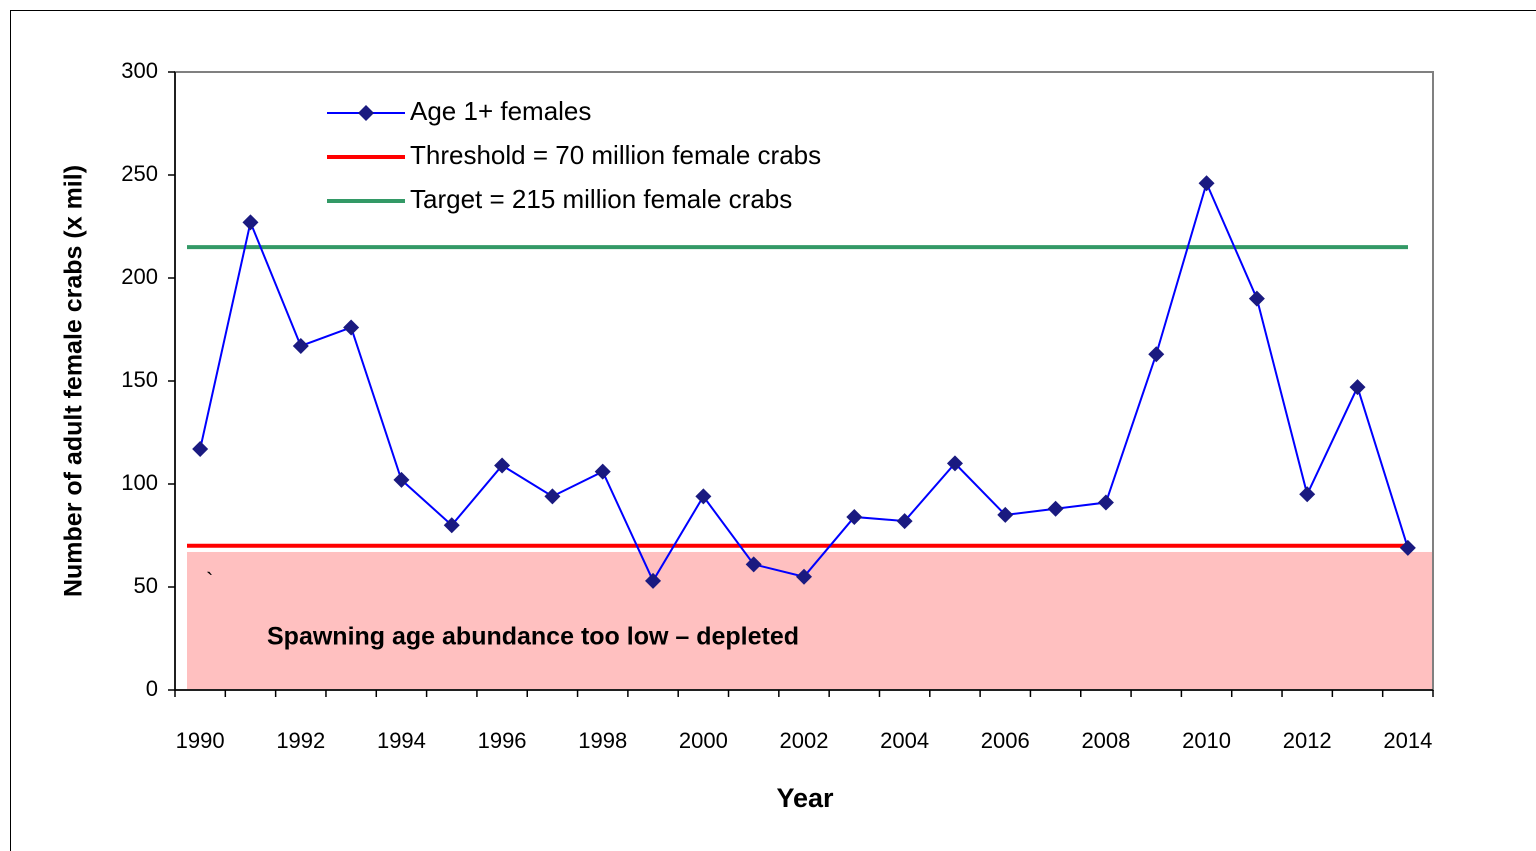  What do you see at coordinates (209, 580) in the screenshot?
I see `annotation: `` at bounding box center [209, 580].